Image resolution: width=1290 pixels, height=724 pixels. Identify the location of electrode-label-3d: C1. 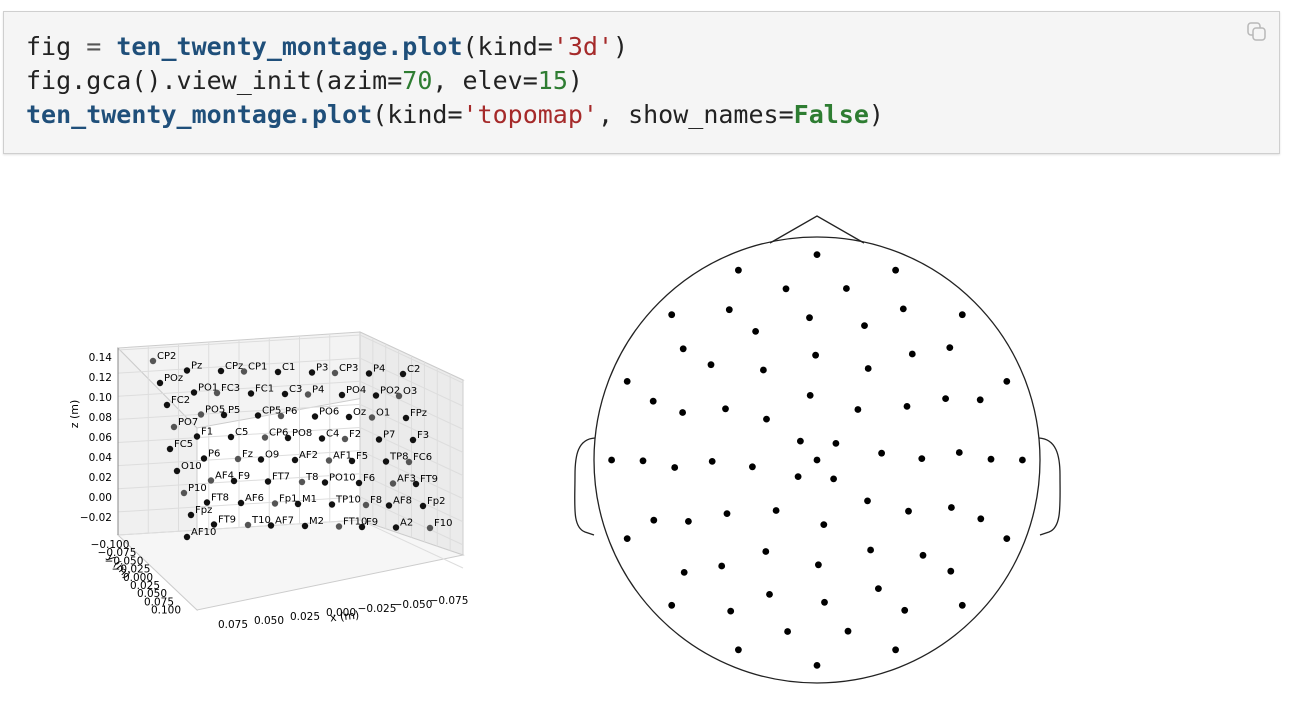
(288, 367).